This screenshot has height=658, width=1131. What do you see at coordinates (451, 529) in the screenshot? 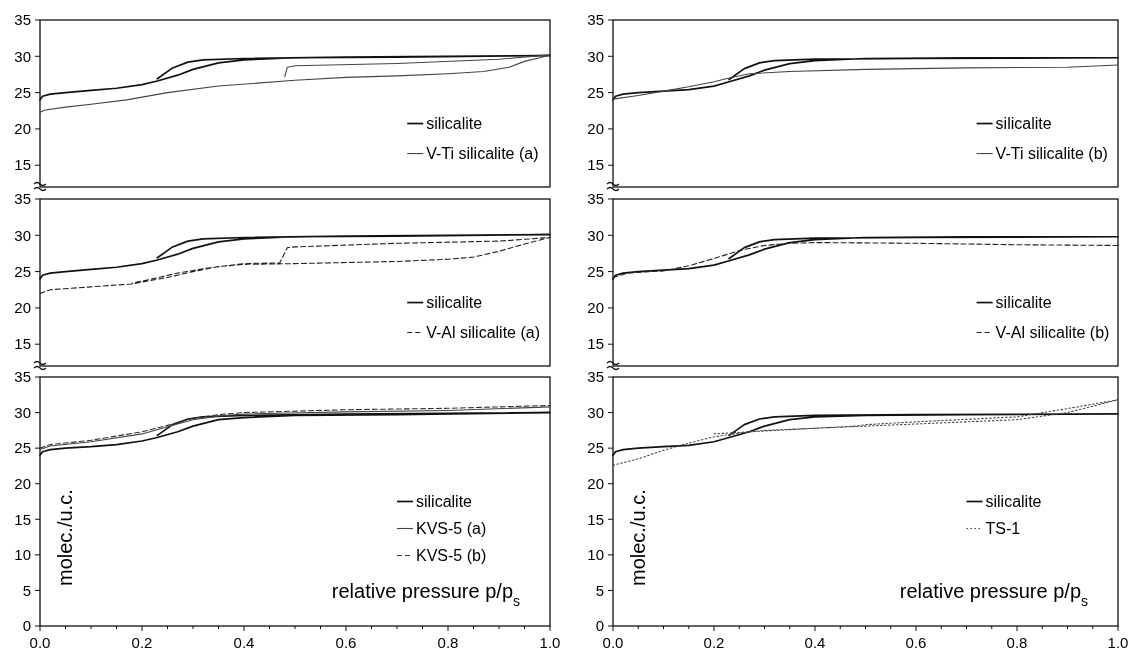
I see `legend-label: KVS-5 (a)` at bounding box center [451, 529].